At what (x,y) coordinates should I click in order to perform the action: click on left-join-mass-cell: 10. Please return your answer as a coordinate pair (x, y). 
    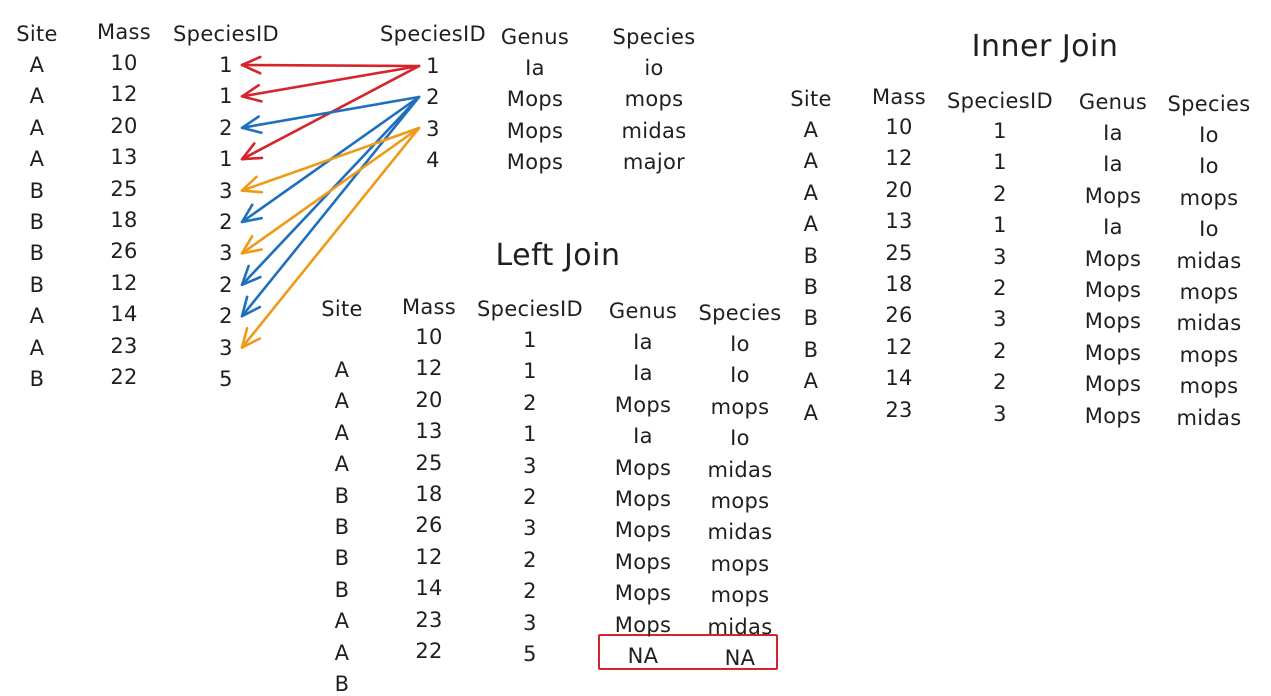
    Looking at the image, I should click on (429, 337).